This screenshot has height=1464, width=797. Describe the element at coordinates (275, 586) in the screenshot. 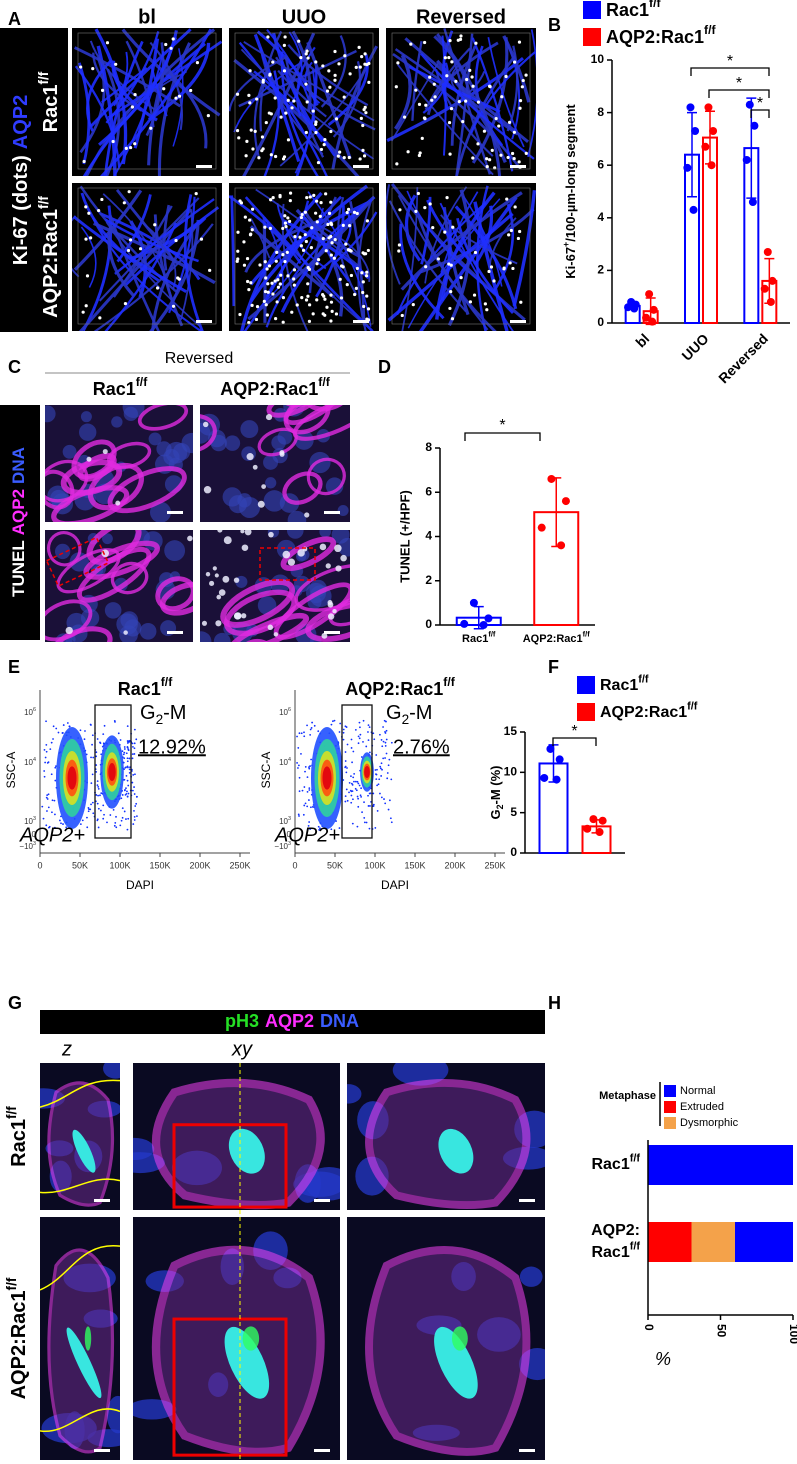

I see `micrograph` at that location.